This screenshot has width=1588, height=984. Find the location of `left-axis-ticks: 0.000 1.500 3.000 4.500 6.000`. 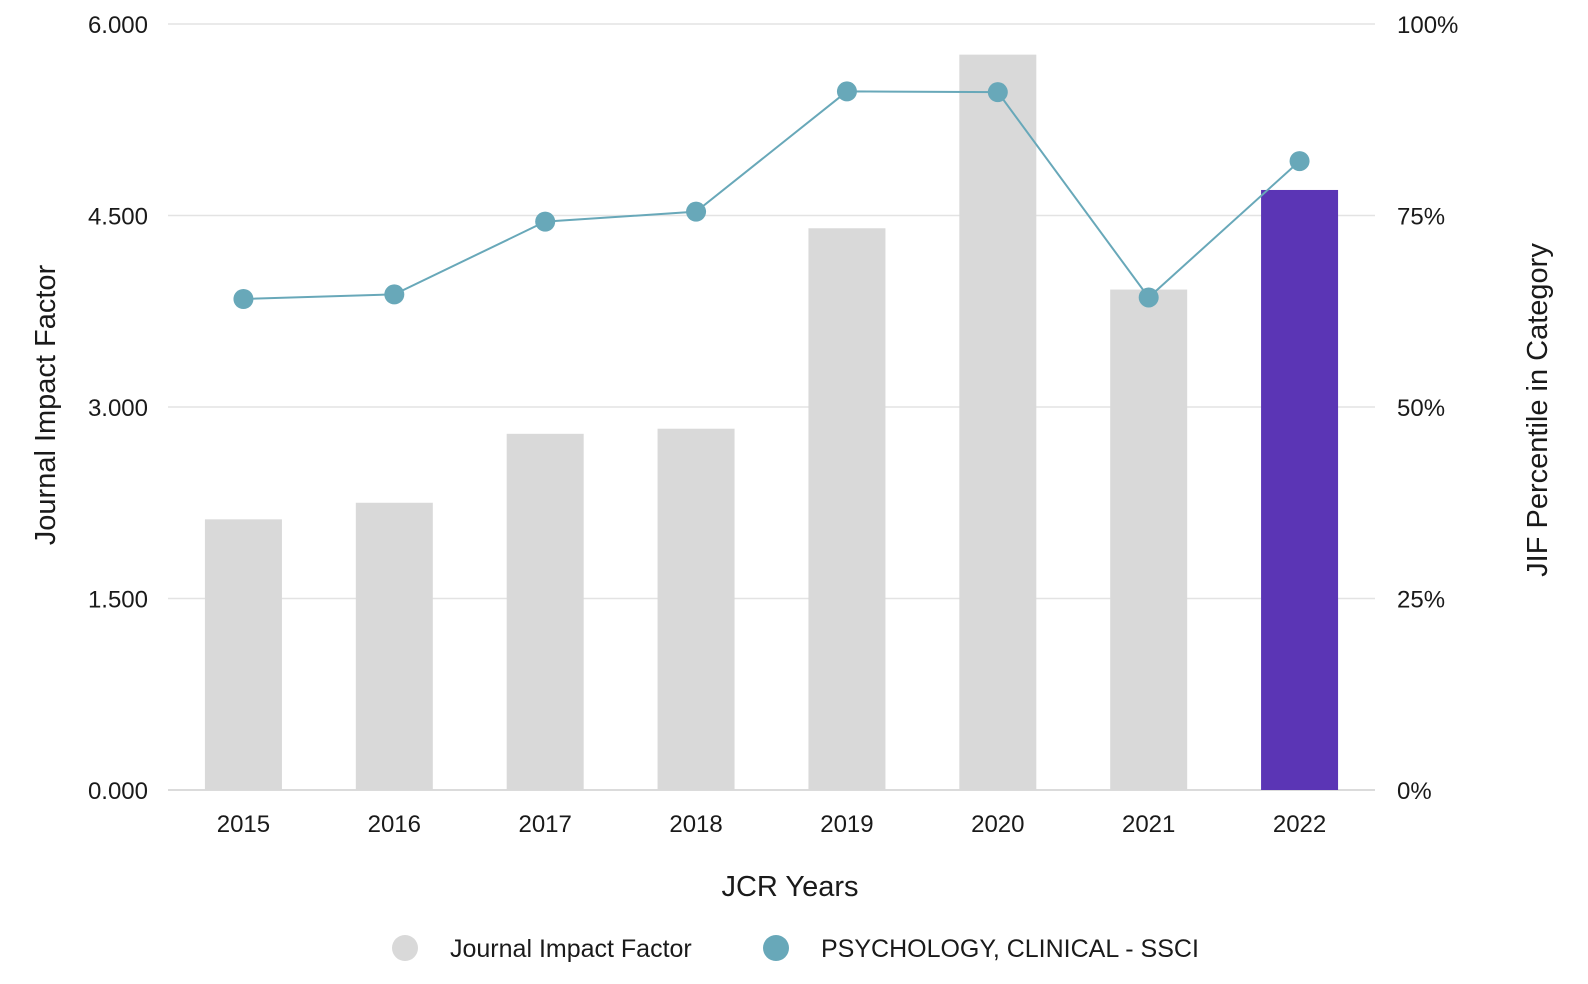

left-axis-ticks: 0.000 1.500 3.000 4.500 6.000 is located at coordinates (118, 408).